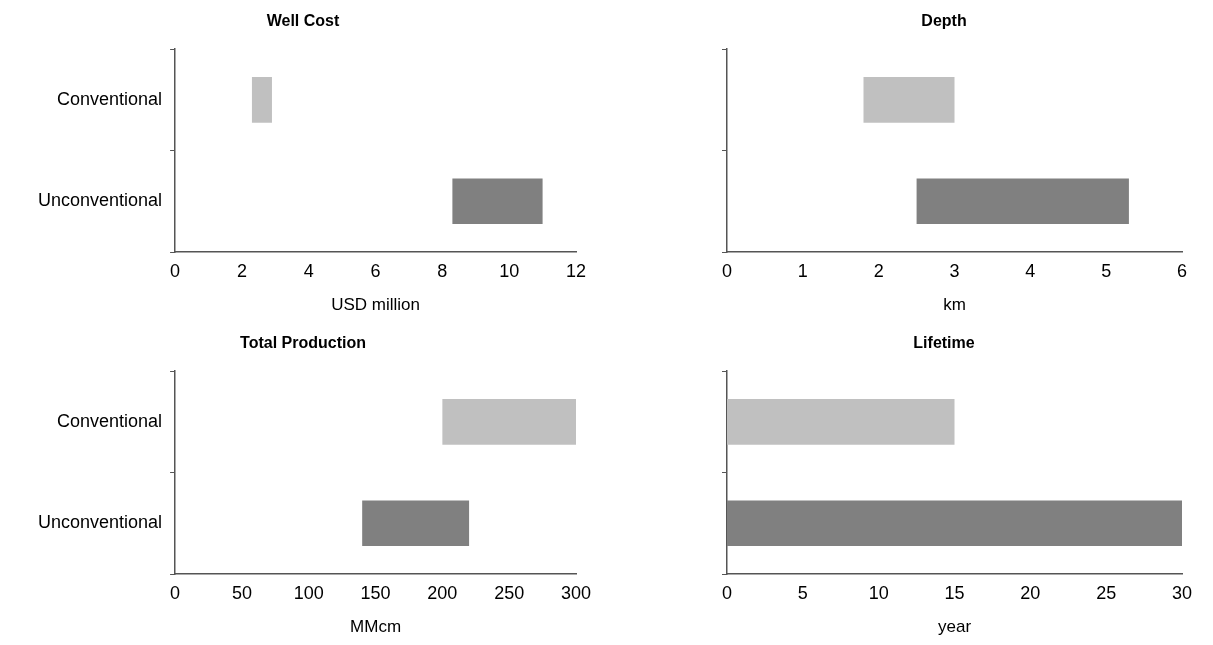 The width and height of the screenshot is (1213, 645). I want to click on x-tick-label: 1, so click(802, 270).